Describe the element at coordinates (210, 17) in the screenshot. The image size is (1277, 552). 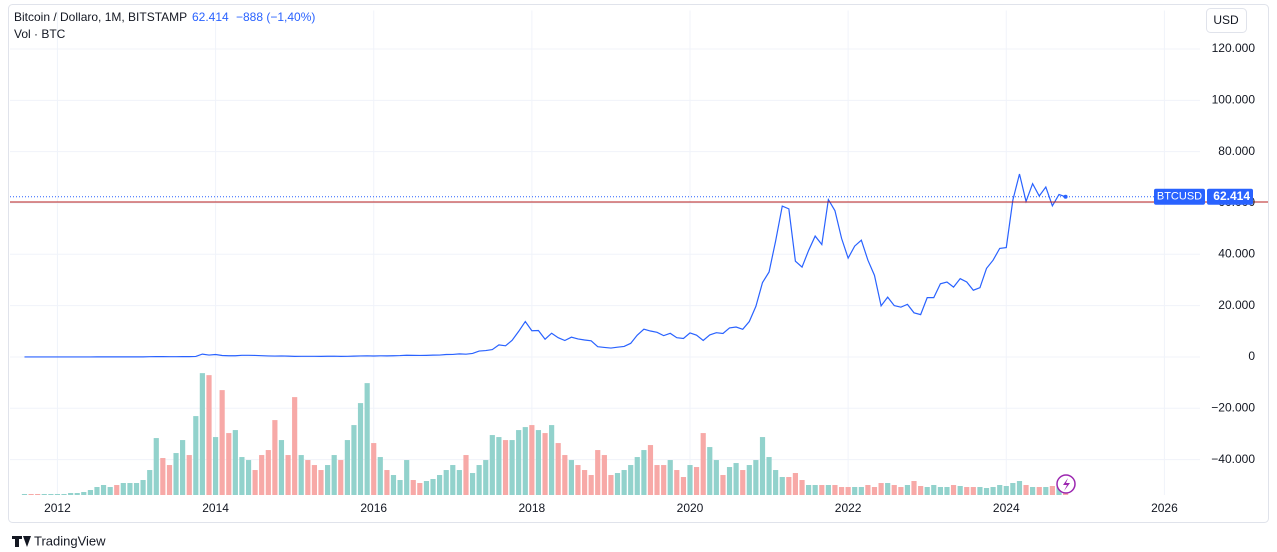
I see `header-price: 62.414` at that location.